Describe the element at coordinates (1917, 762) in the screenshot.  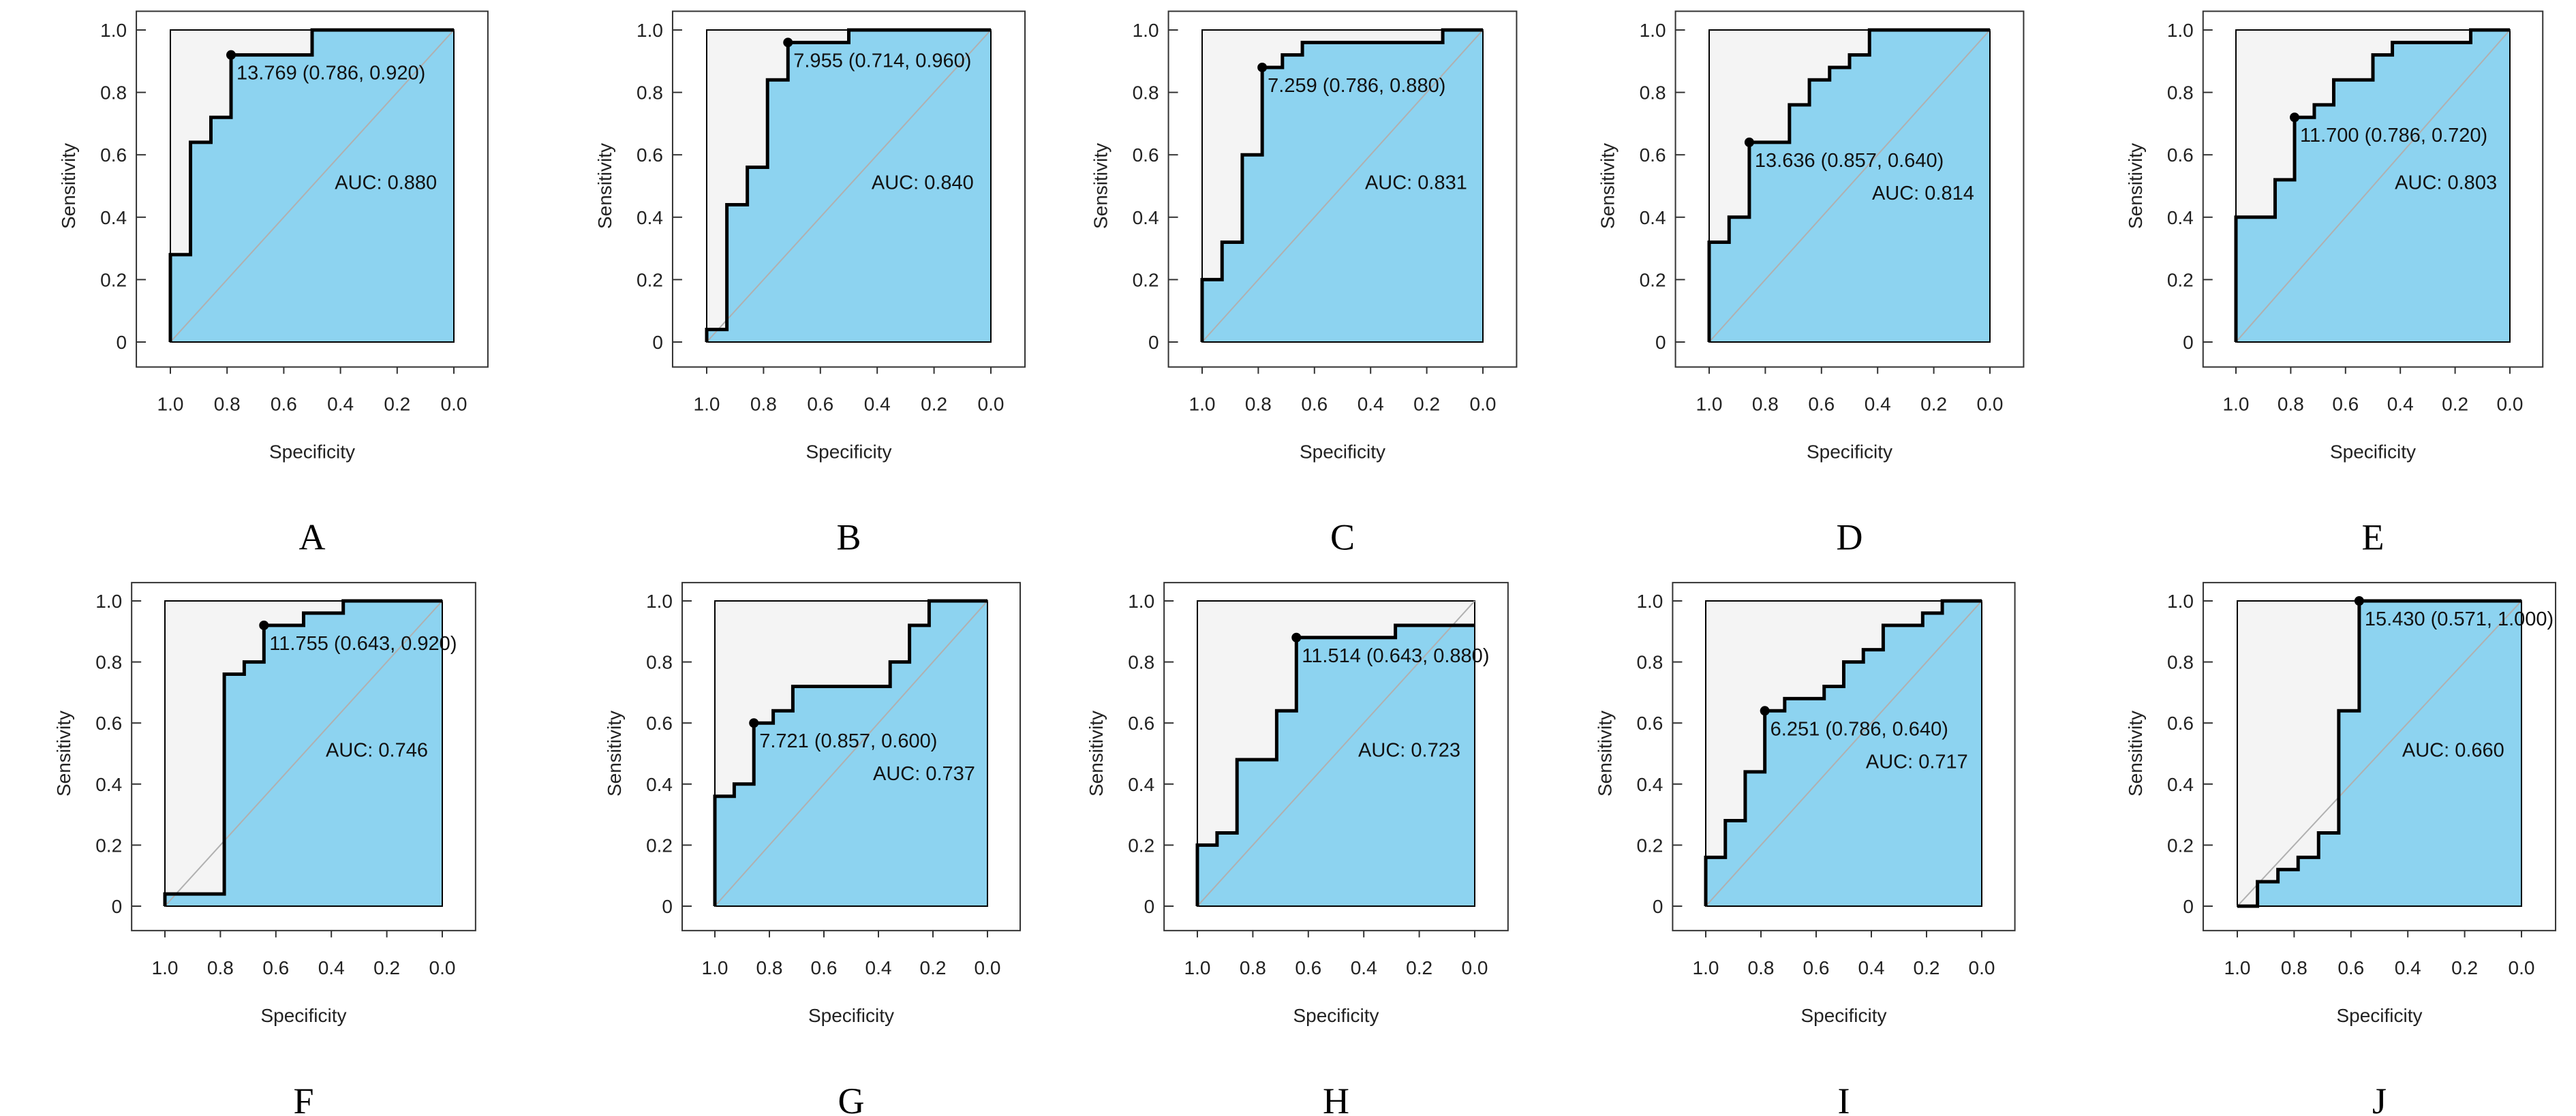
I see `auc-label: AUC: 0.717` at that location.